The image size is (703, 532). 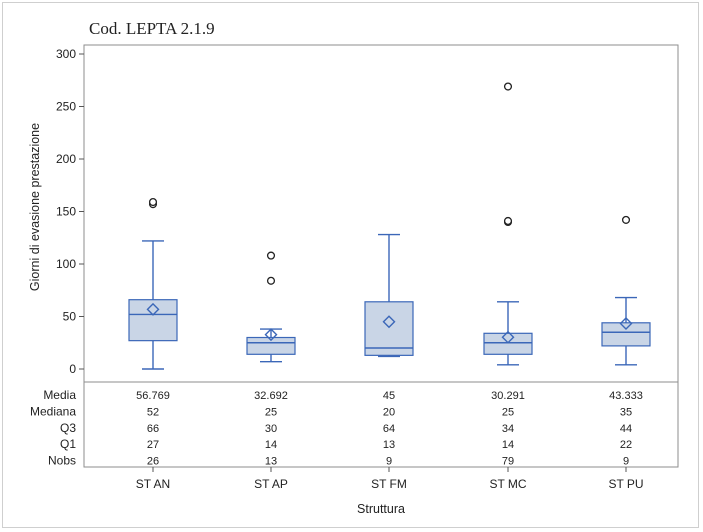 I want to click on x-tick-label: ST AN, so click(x=153, y=484).